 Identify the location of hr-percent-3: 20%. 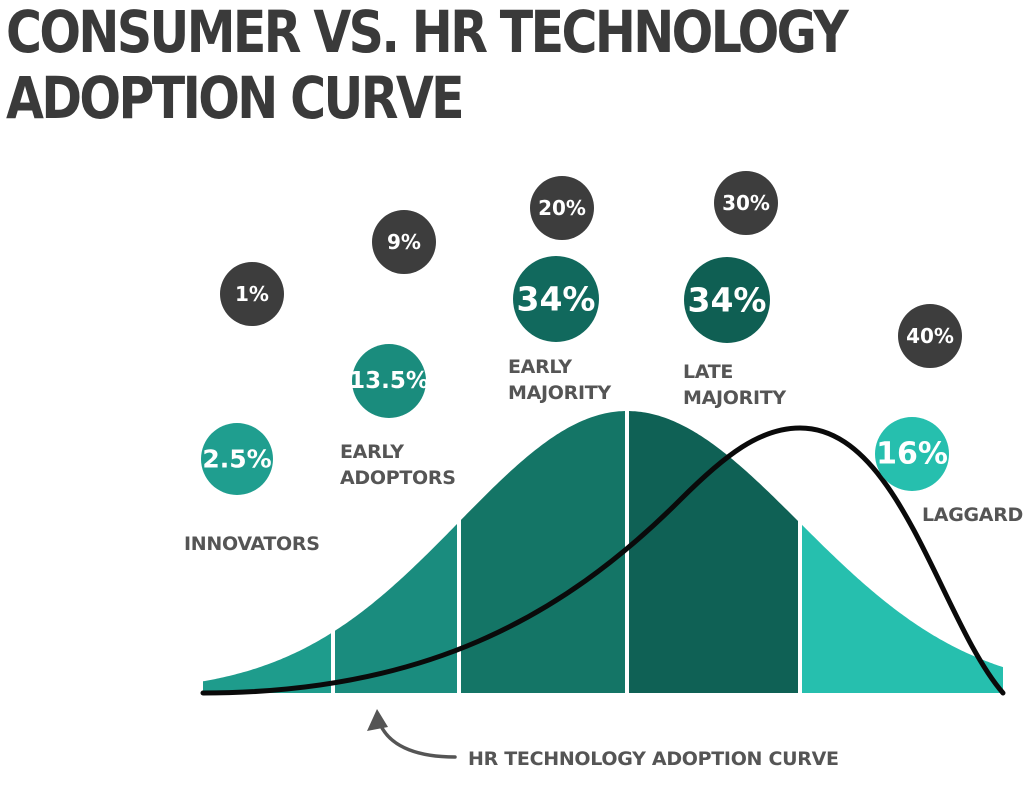
(562, 208).